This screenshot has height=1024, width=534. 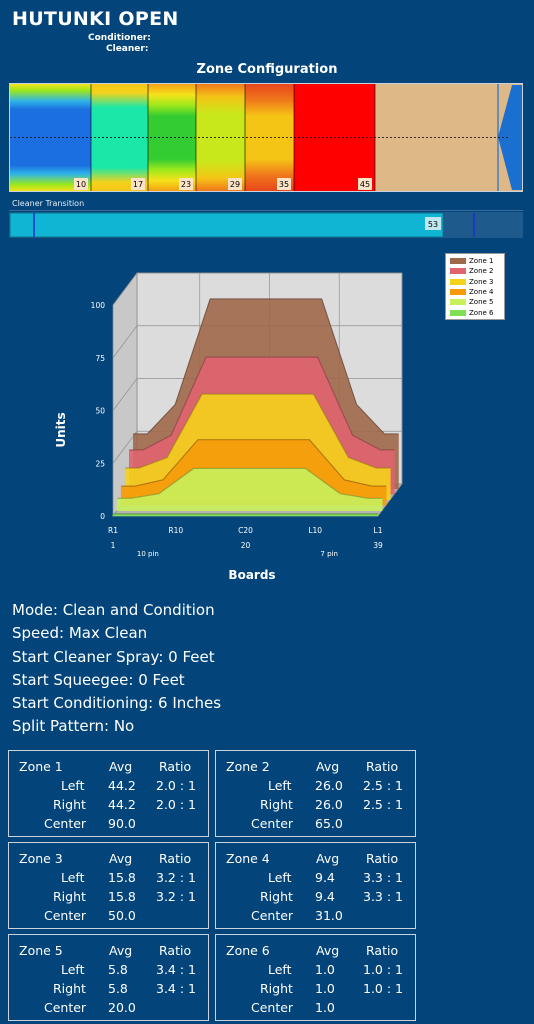 I want to click on zone-config-title: Zone Configuration, so click(x=267, y=69).